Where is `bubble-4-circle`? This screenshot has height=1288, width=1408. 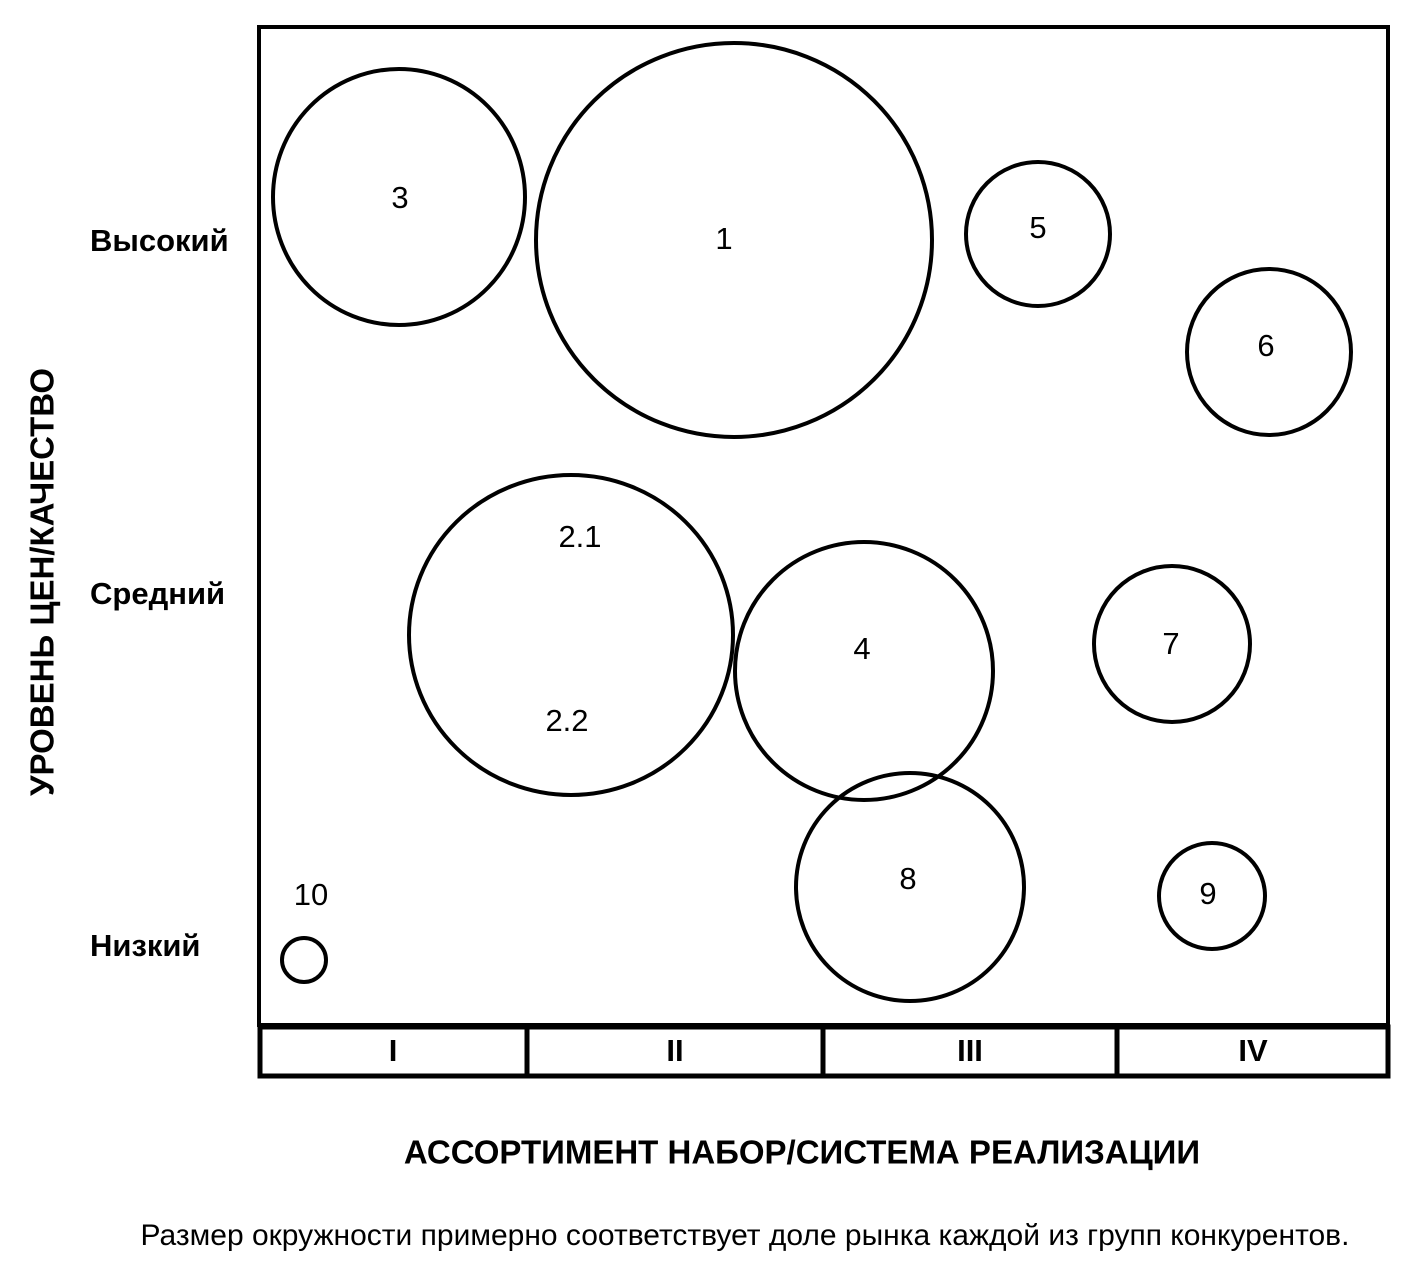 bubble-4-circle is located at coordinates (864, 671).